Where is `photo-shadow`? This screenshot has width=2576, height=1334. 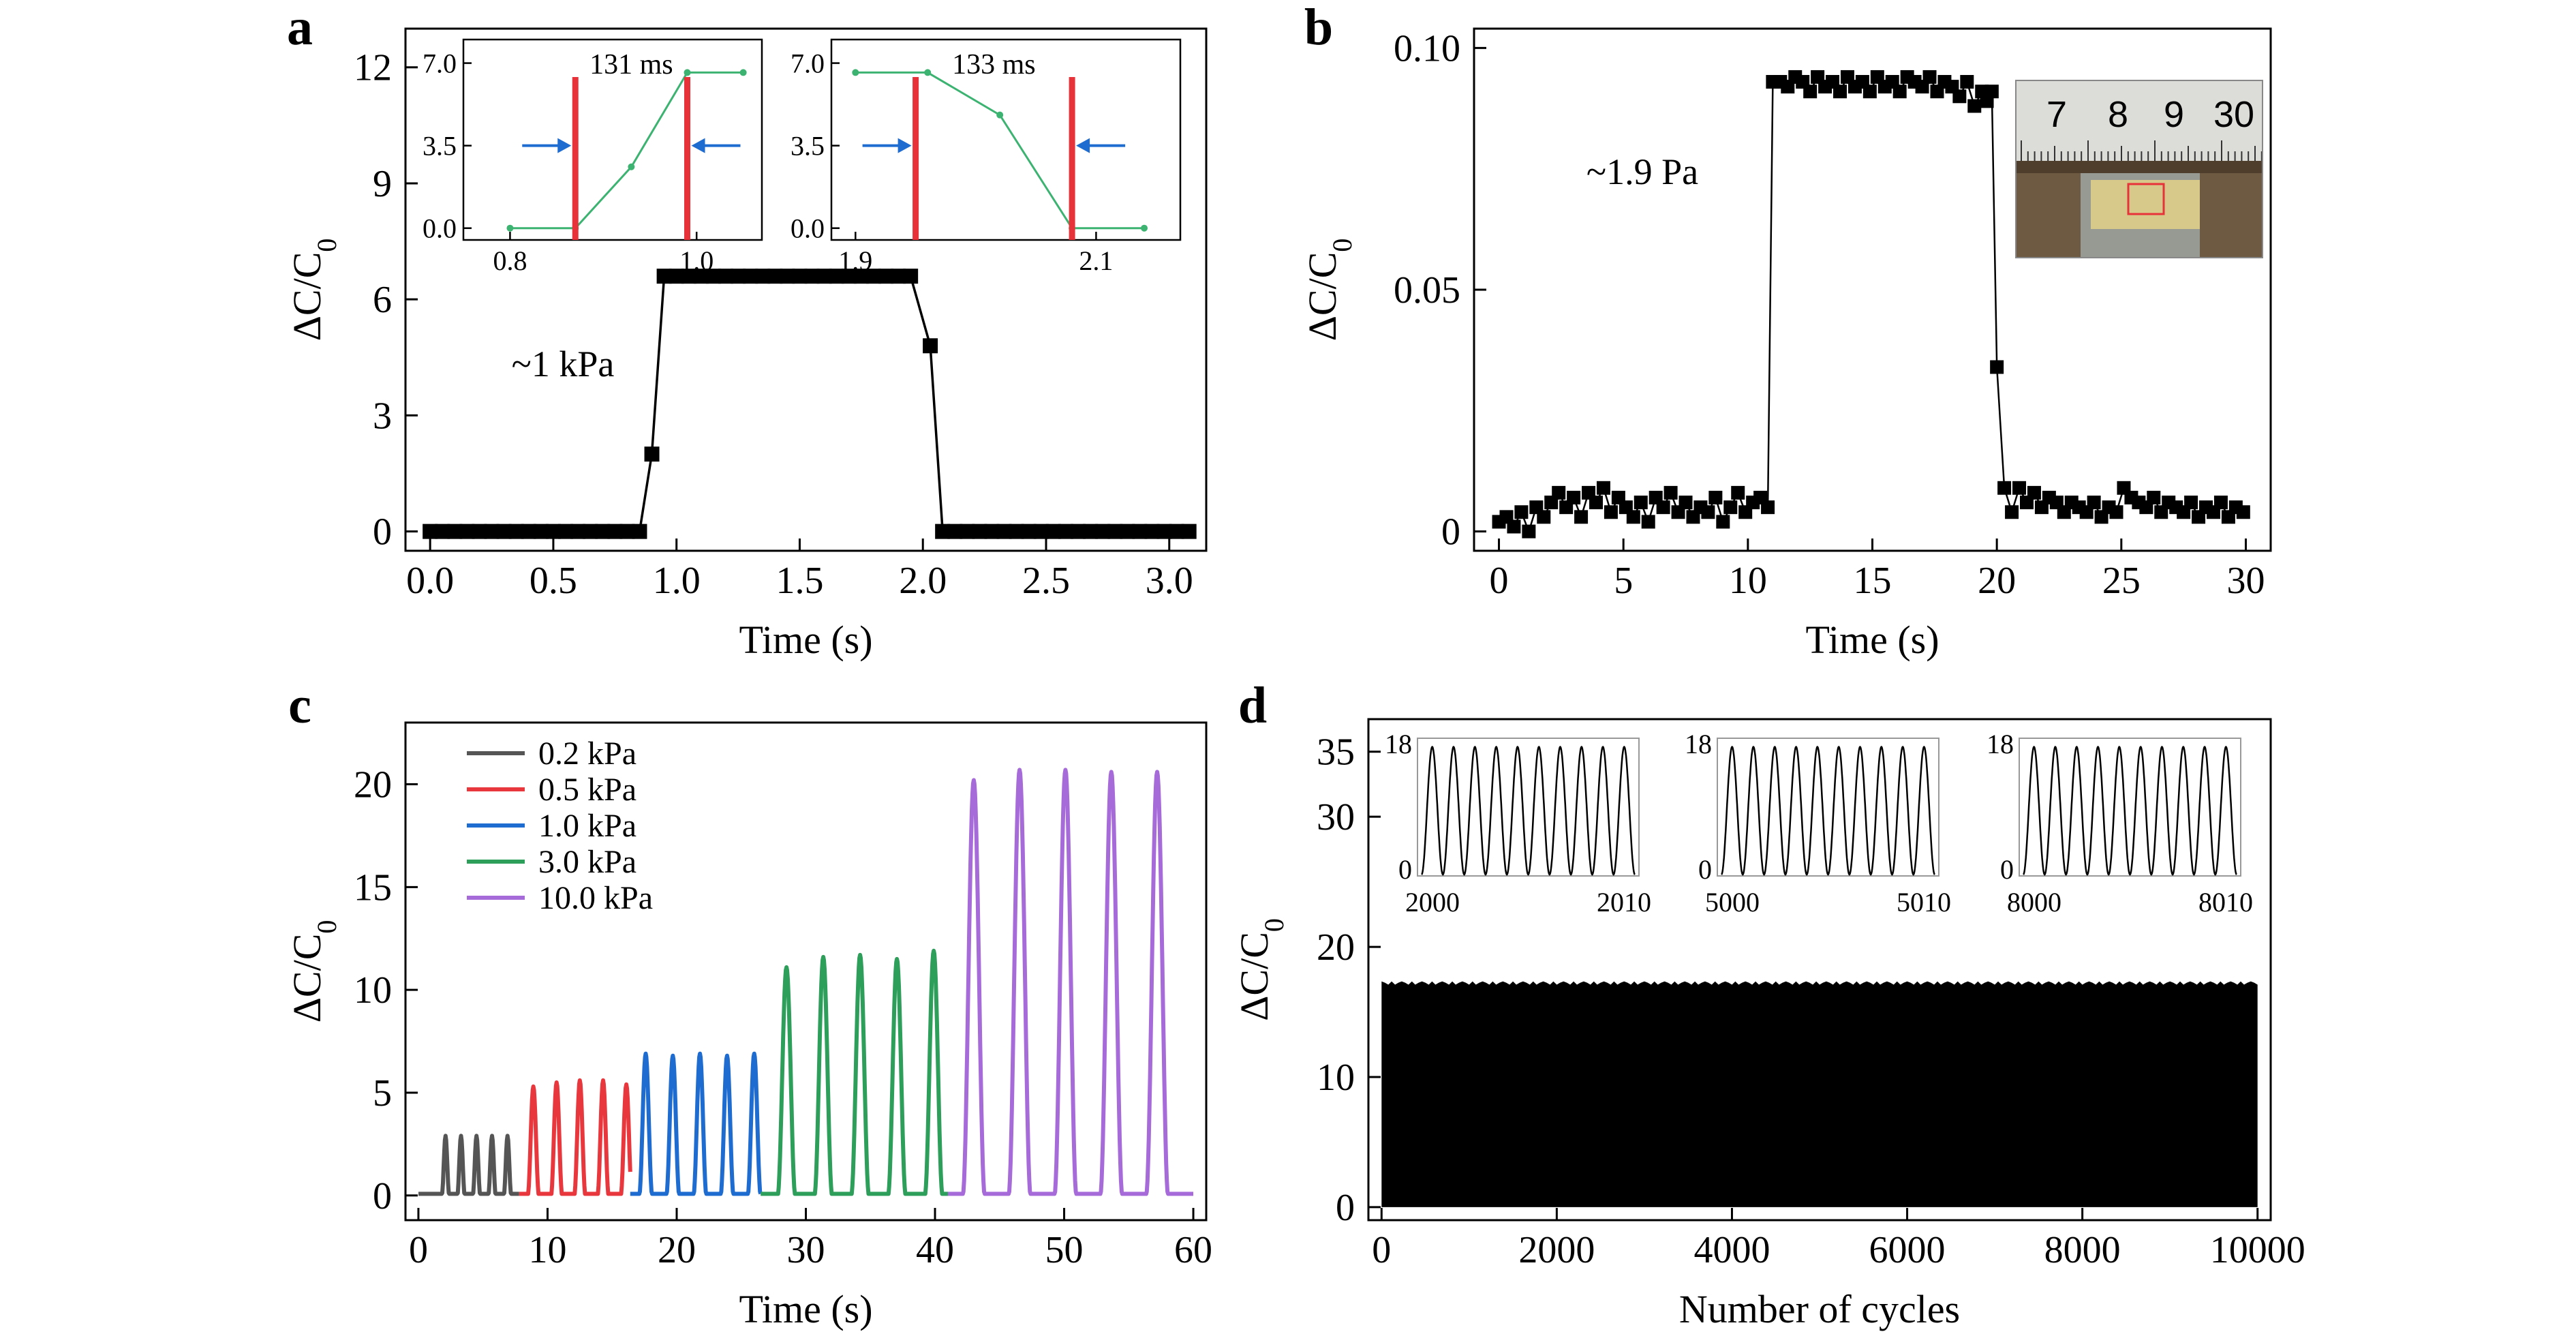 photo-shadow is located at coordinates (2139, 167).